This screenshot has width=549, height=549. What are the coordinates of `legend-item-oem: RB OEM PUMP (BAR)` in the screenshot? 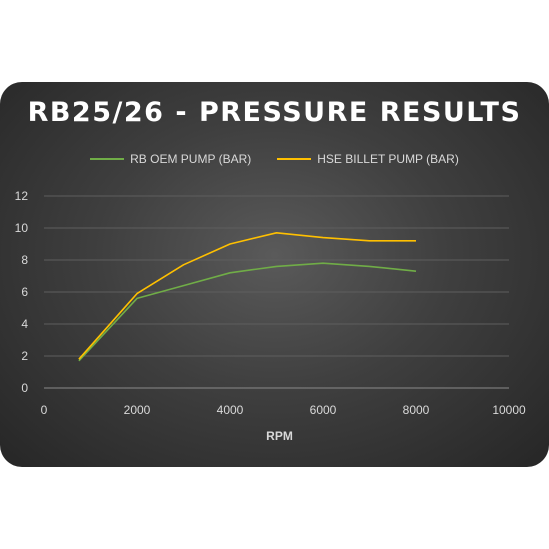 It's located at (170, 159).